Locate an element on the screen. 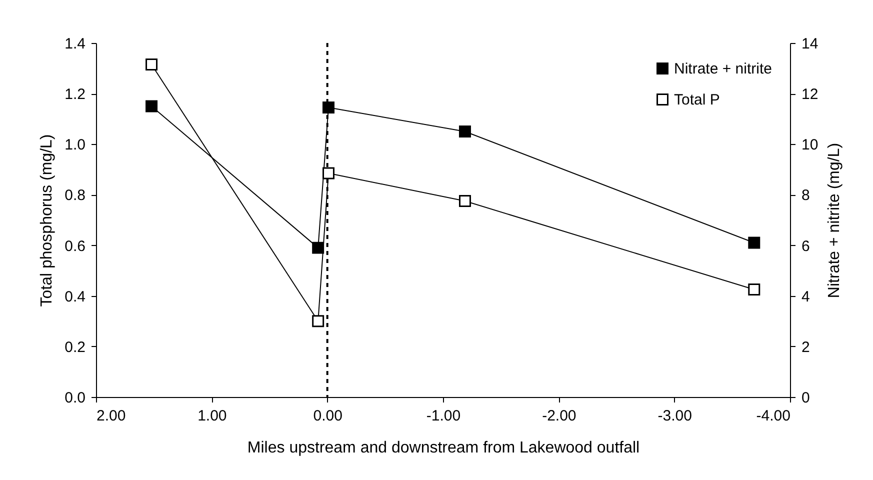 The width and height of the screenshot is (873, 480). y2-tick-label: 10 is located at coordinates (810, 145).